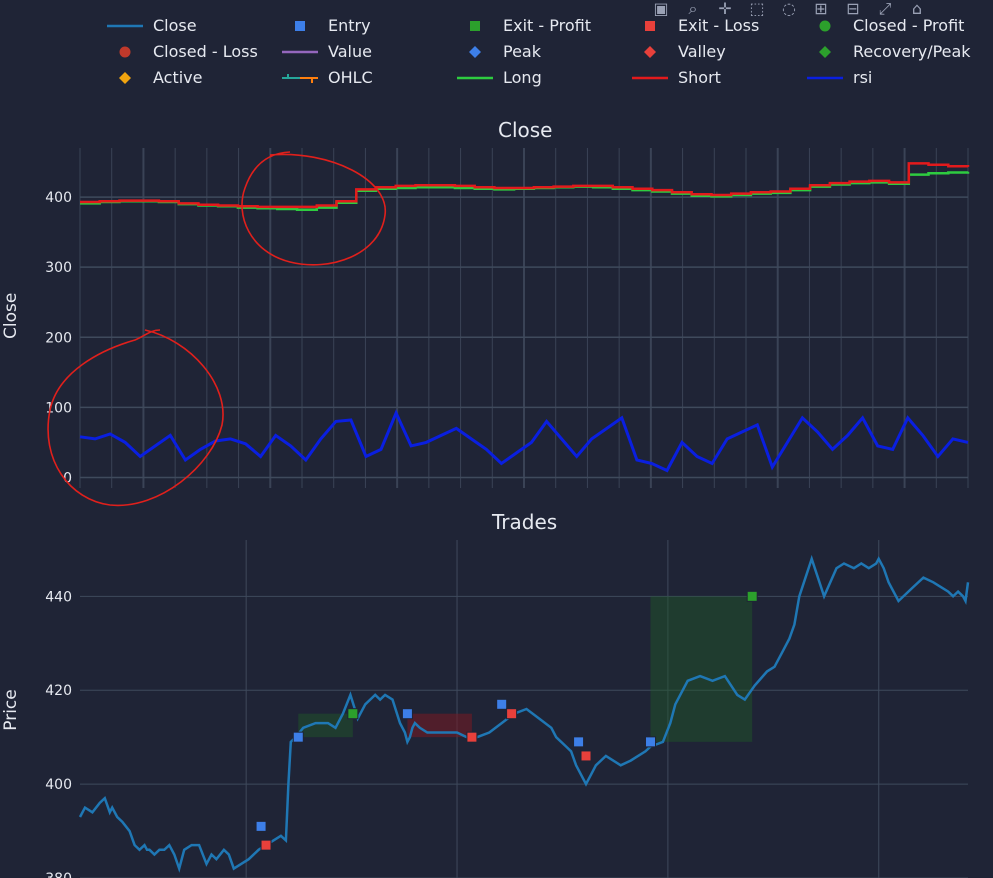  Describe the element at coordinates (912, 51) in the screenshot. I see `legend-label: Recovery/Peak` at that location.